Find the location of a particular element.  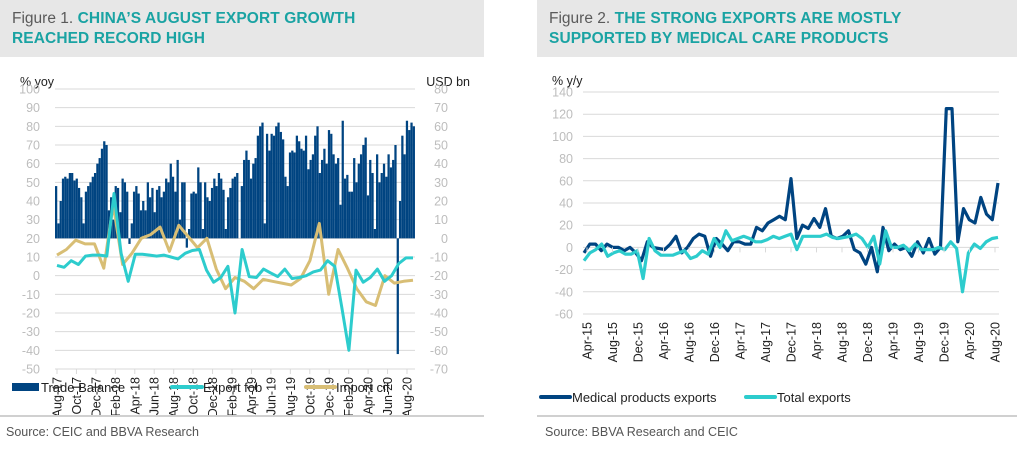

figure-1-source-divider is located at coordinates (242, 416).